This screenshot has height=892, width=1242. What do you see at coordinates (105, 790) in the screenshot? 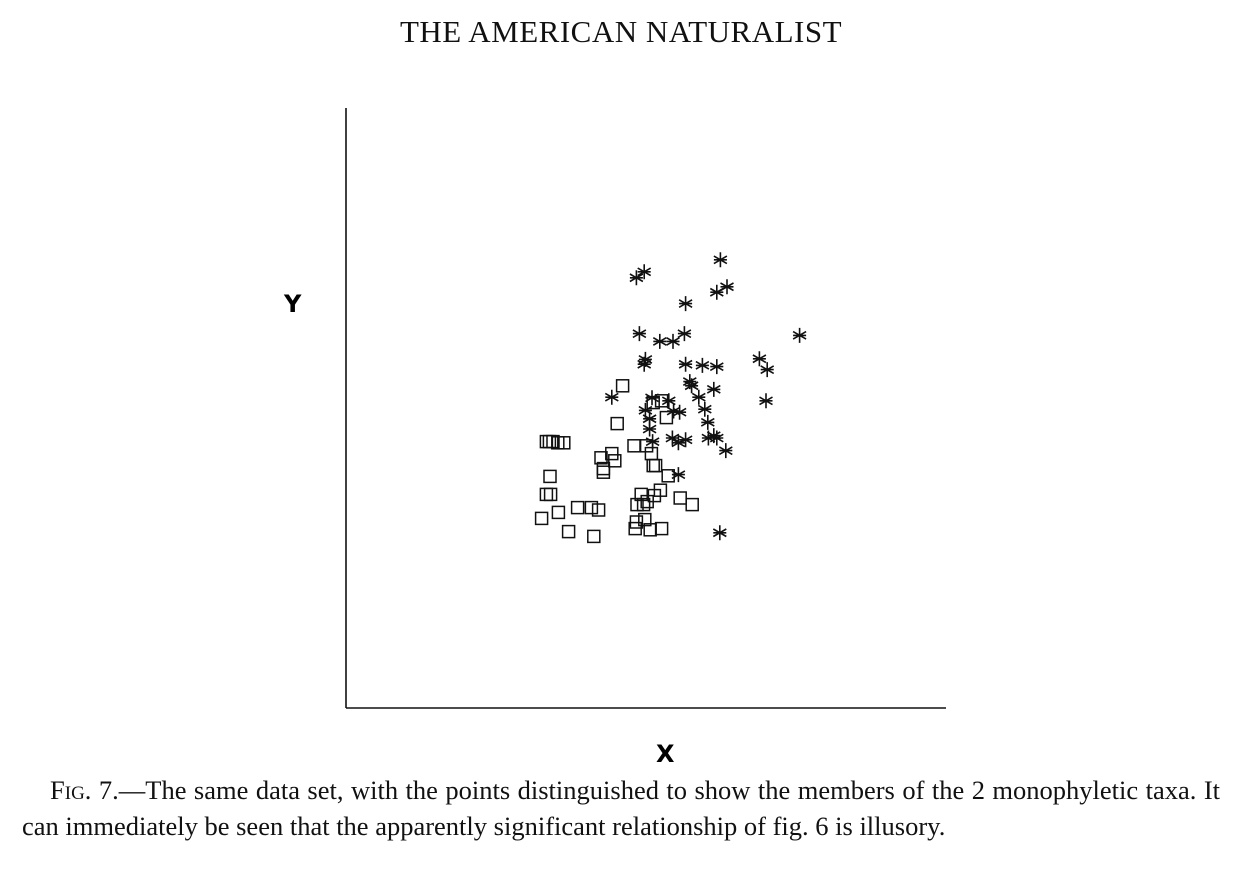
I see `figure-number: 7.` at bounding box center [105, 790].